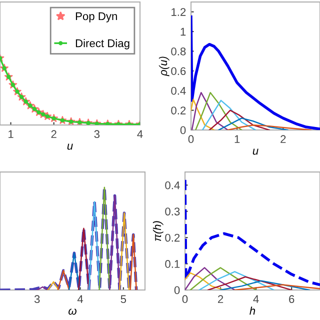 This screenshot has height=320, width=320. I want to click on y-tick-label: 0.8, so click(178, 52).